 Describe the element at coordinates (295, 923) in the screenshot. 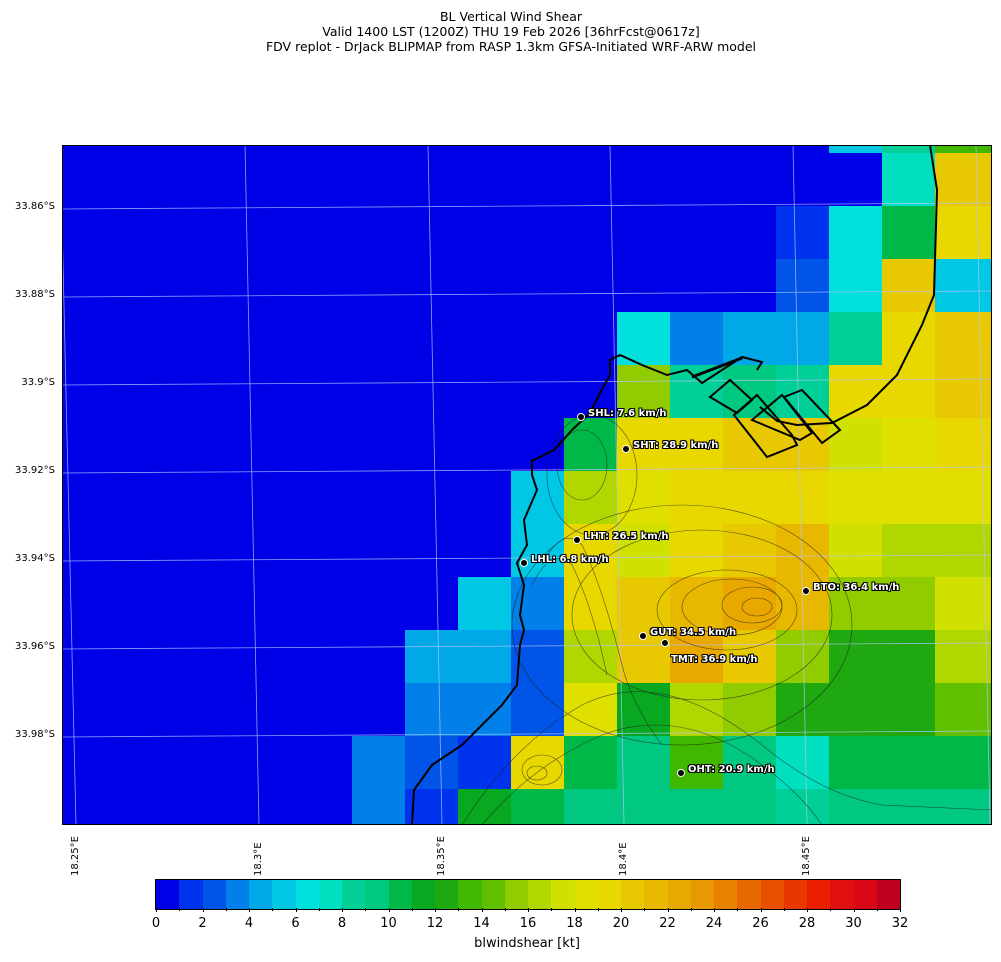

I see `colorbar-tick-label: 6` at that location.